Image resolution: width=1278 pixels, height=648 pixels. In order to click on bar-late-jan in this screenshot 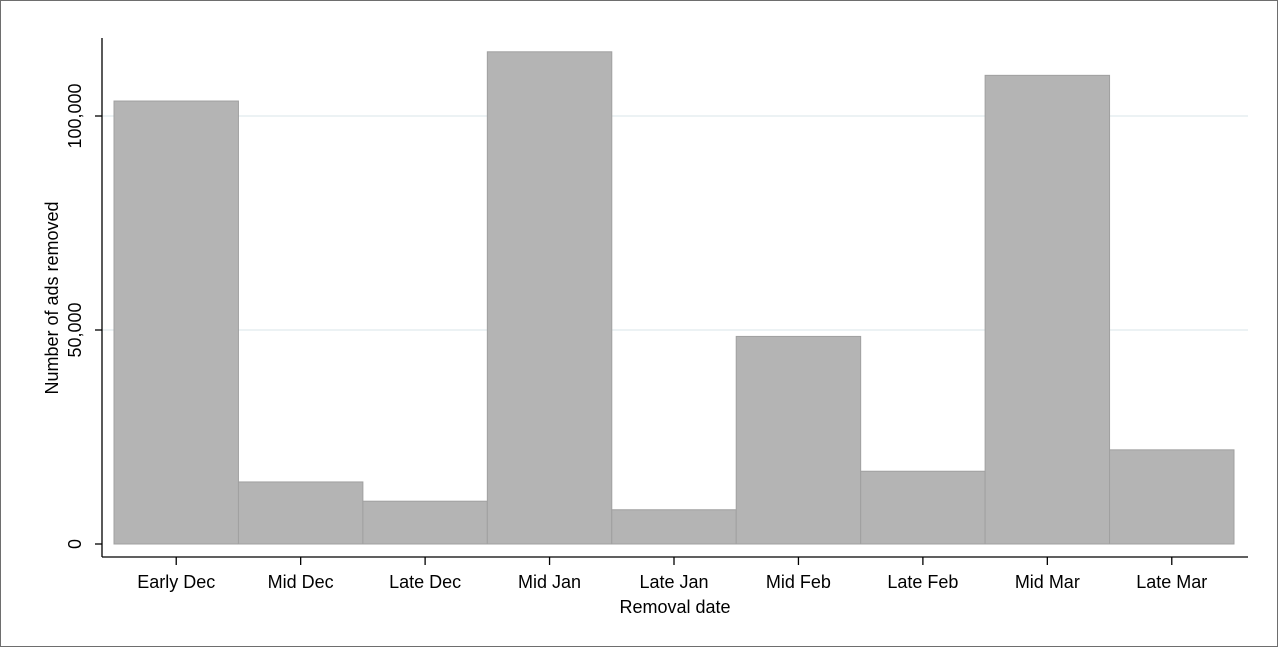, I will do `click(674, 527)`.